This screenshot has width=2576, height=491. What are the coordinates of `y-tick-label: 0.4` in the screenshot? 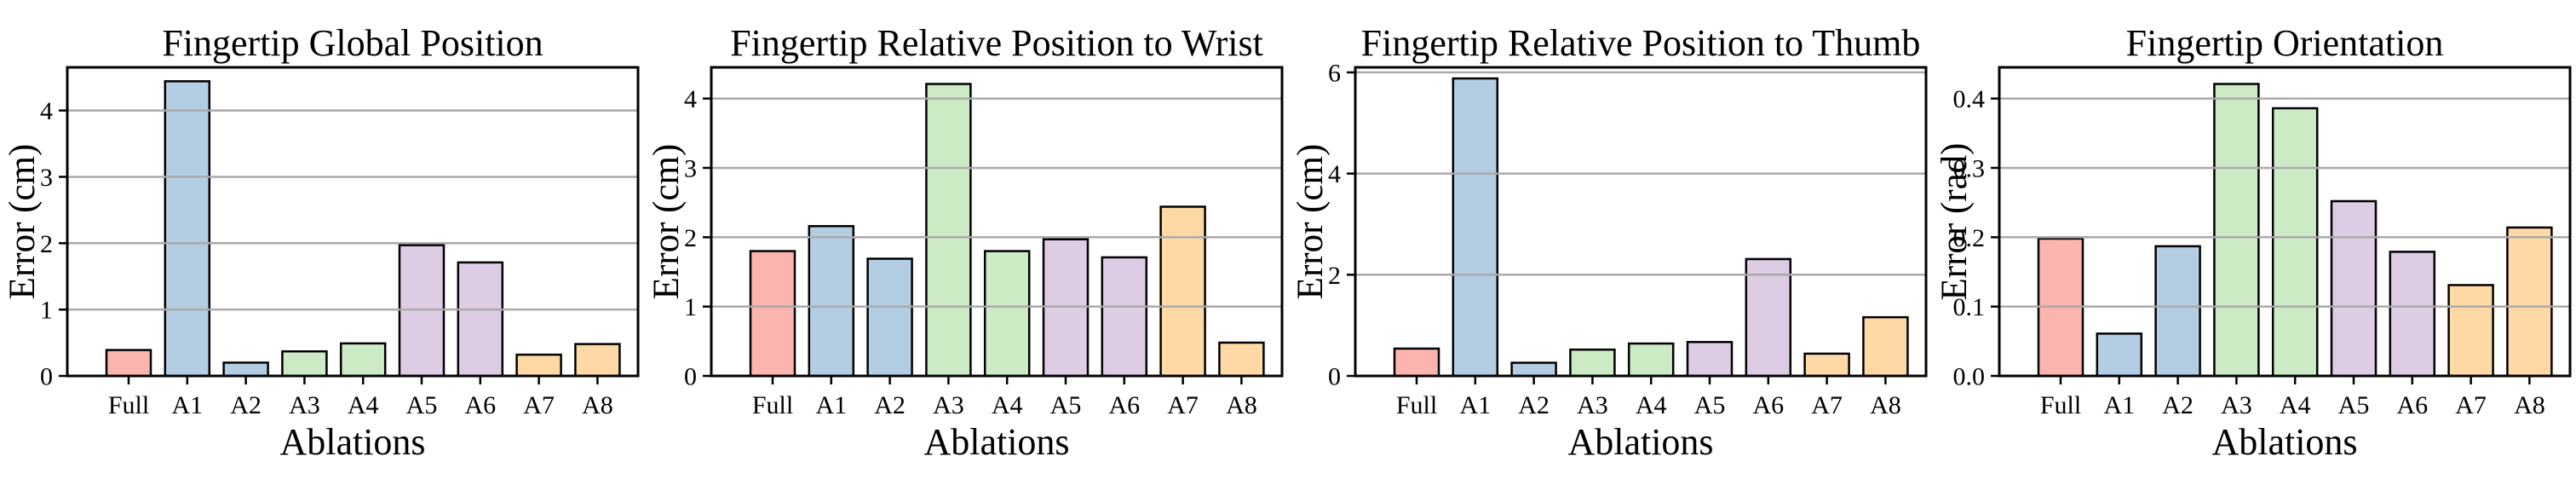 It's located at (1970, 99).